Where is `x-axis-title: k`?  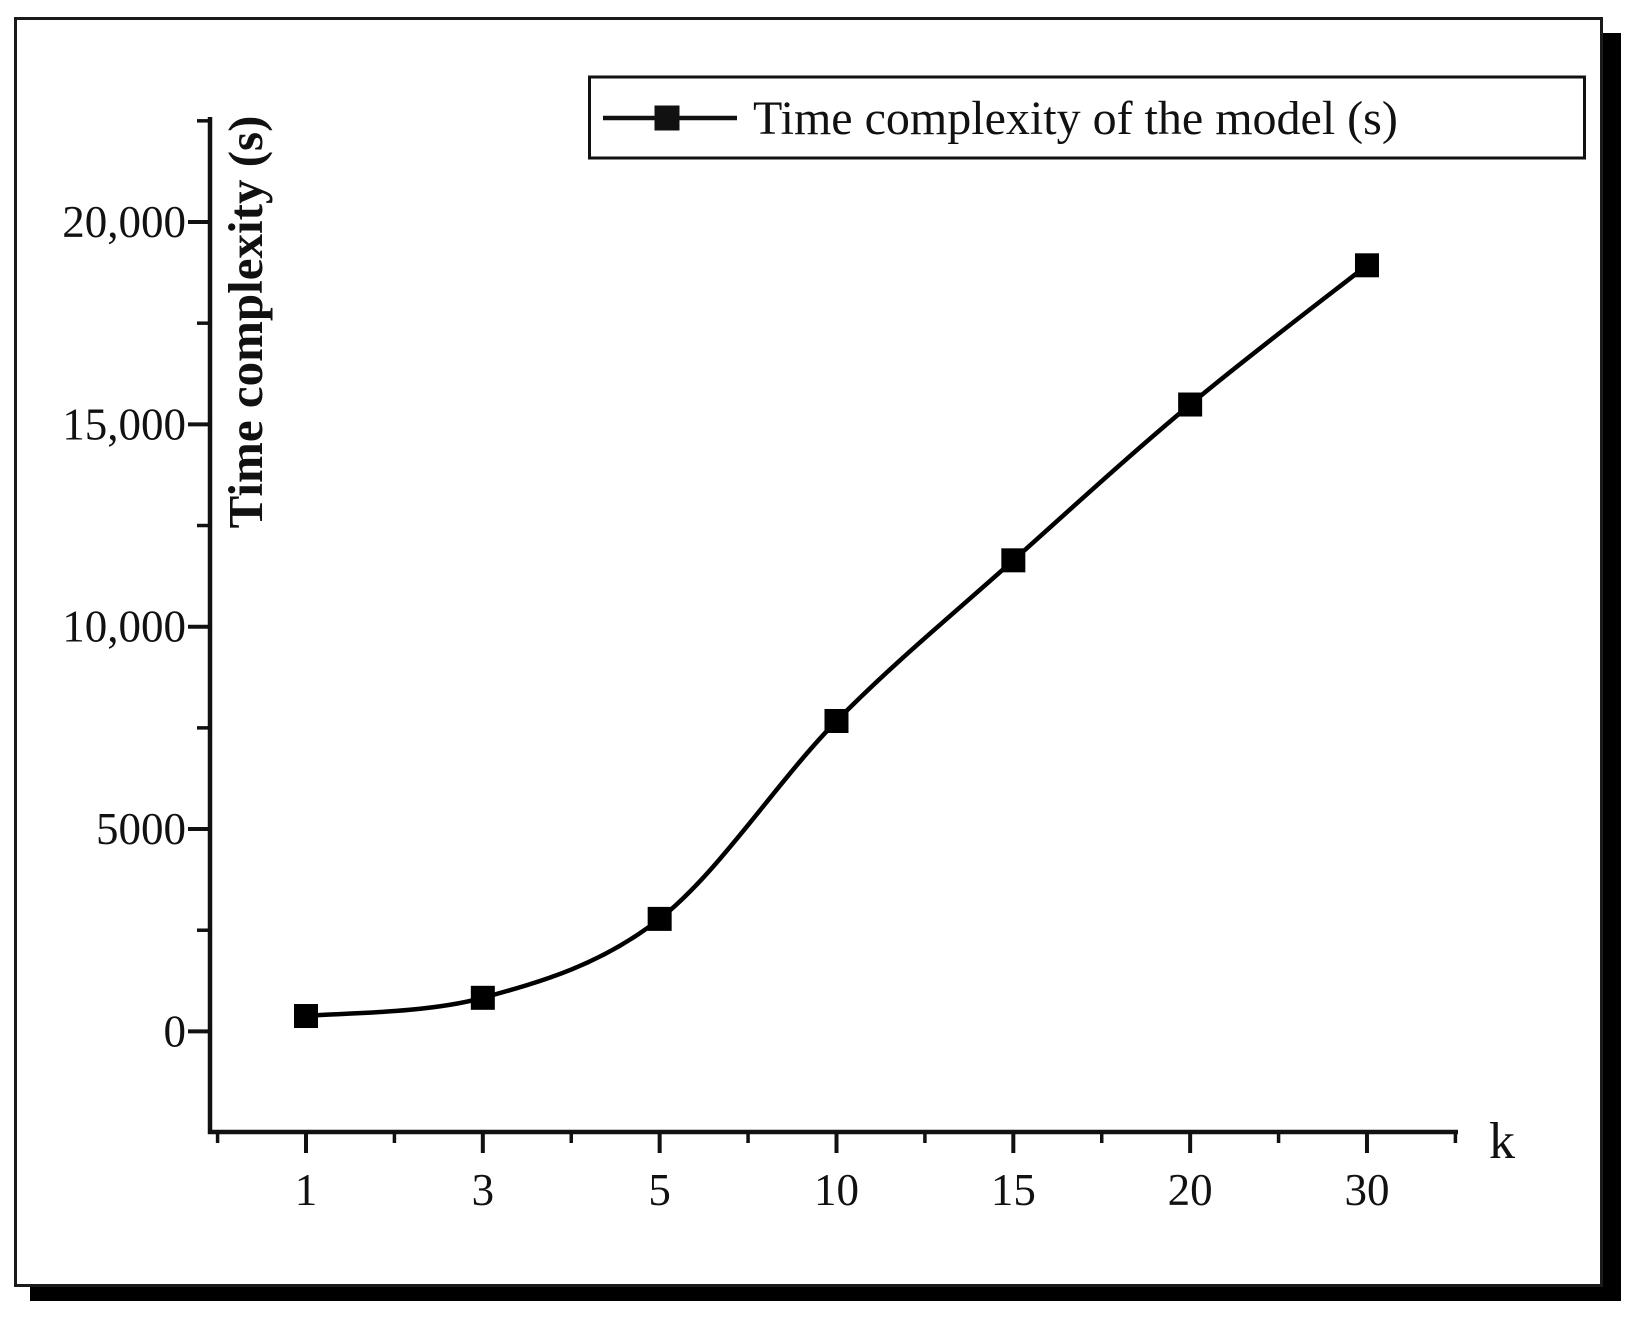 x-axis-title: k is located at coordinates (1502, 1141).